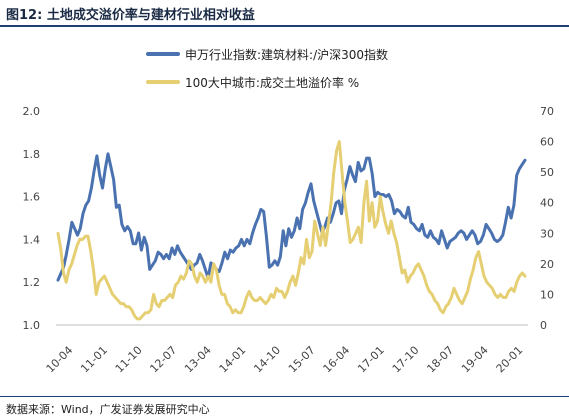  What do you see at coordinates (32, 154) in the screenshot?
I see `y-left-tick-label: 1.8` at bounding box center [32, 154].